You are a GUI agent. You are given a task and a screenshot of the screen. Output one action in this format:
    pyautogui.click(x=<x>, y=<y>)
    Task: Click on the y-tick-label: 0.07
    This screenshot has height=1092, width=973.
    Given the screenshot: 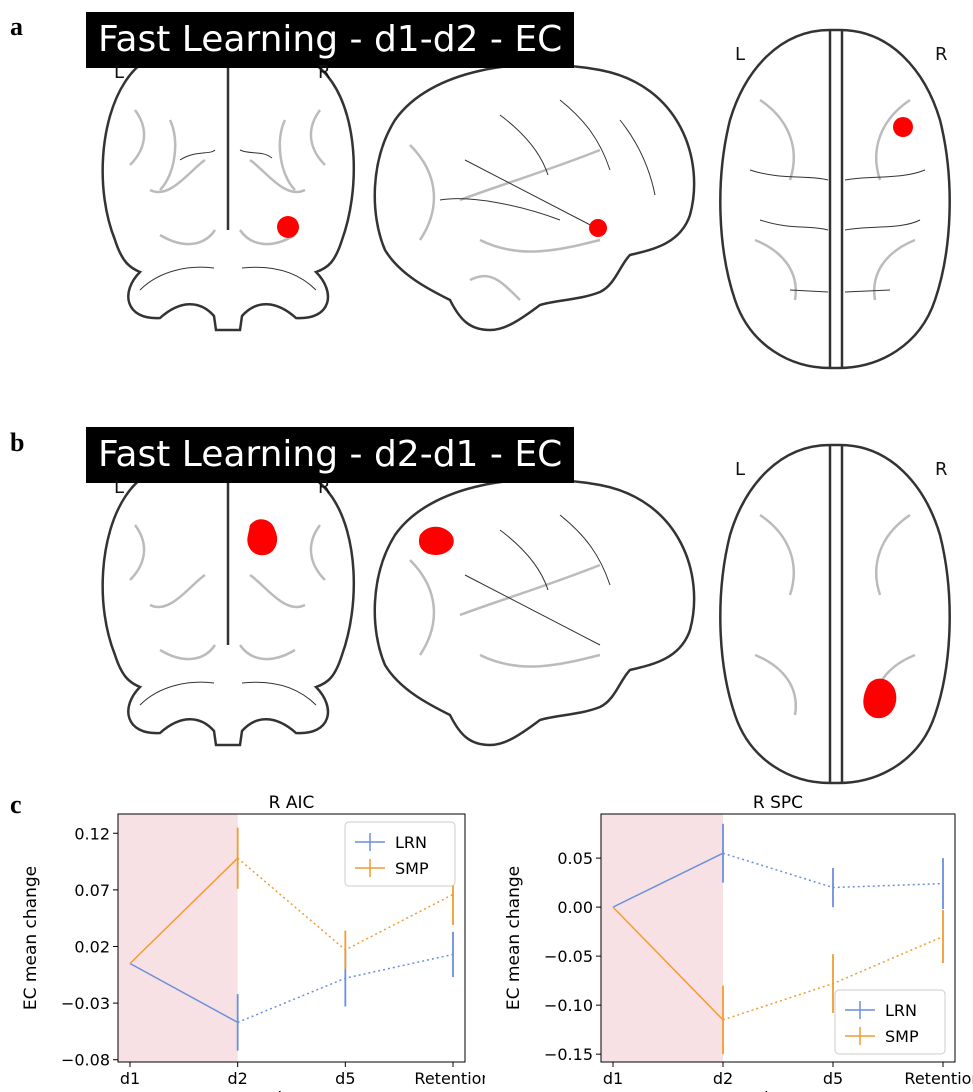 What is the action you would take?
    pyautogui.click(x=92, y=890)
    